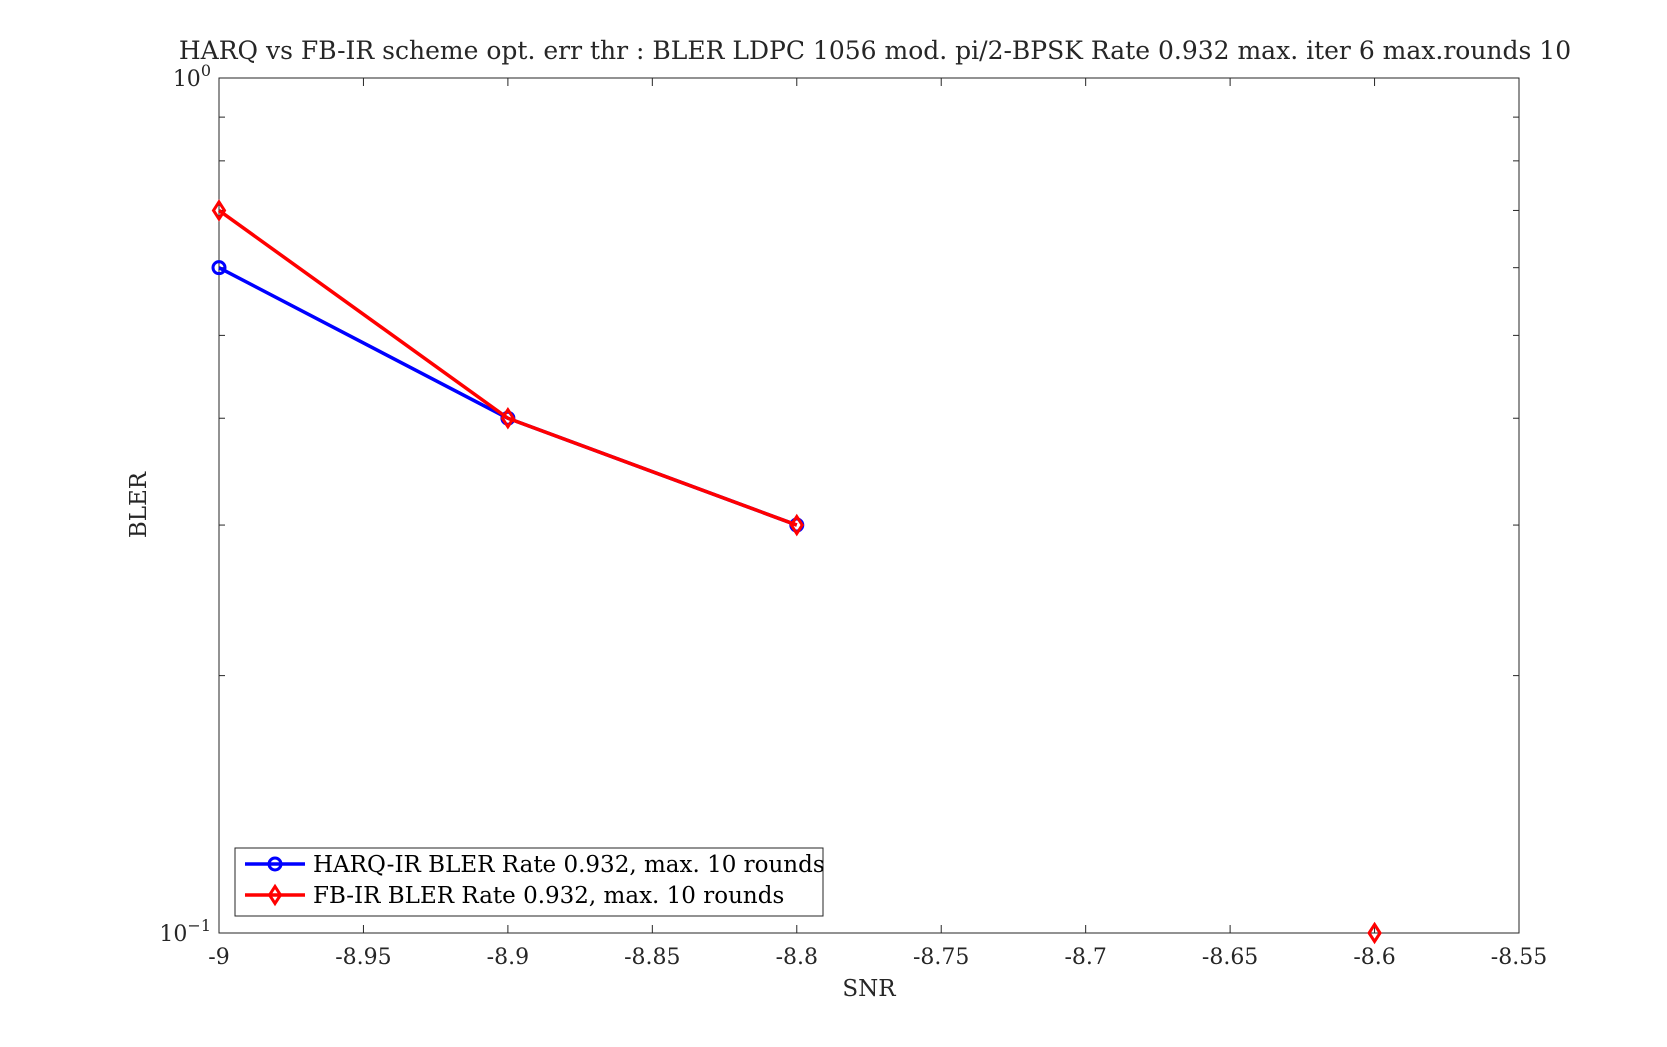 The image size is (1667, 1047). What do you see at coordinates (218, 957) in the screenshot?
I see `x-tick-label: -9` at bounding box center [218, 957].